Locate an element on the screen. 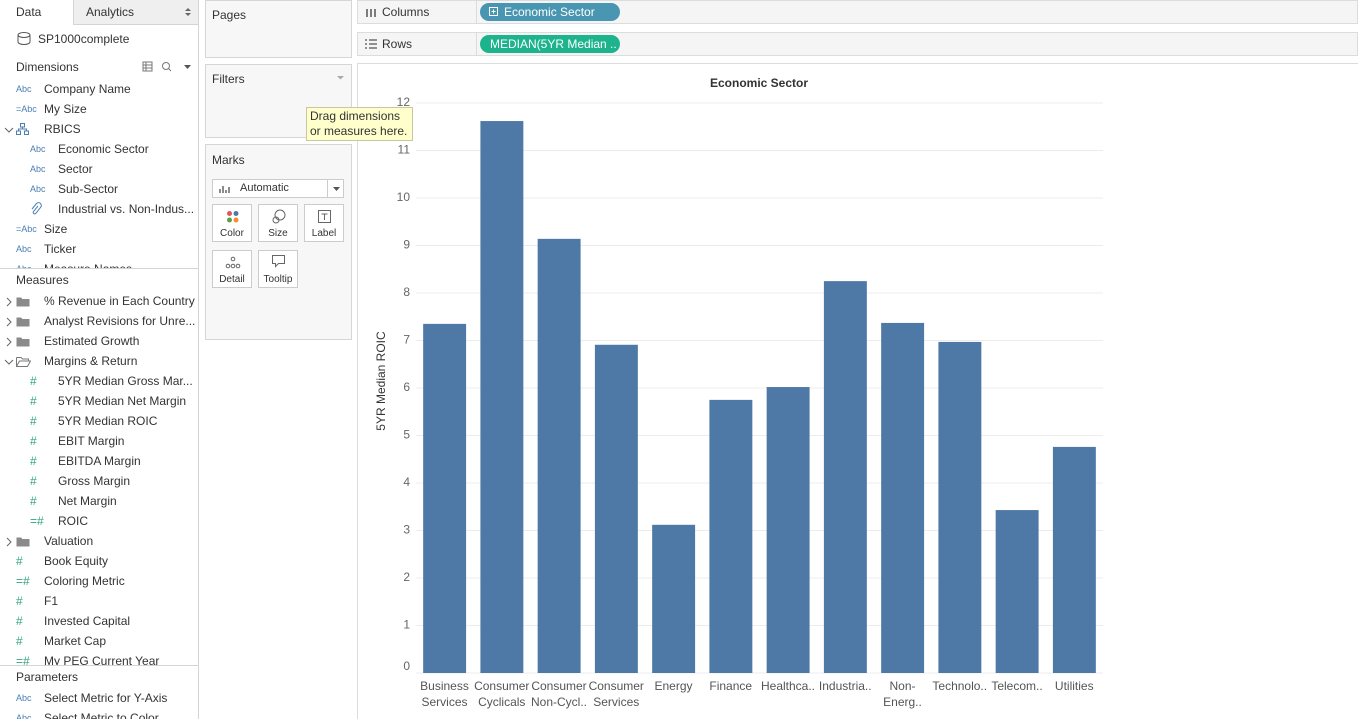 The height and width of the screenshot is (719, 1358). field: Abc Economic Sector is located at coordinates (89, 149).